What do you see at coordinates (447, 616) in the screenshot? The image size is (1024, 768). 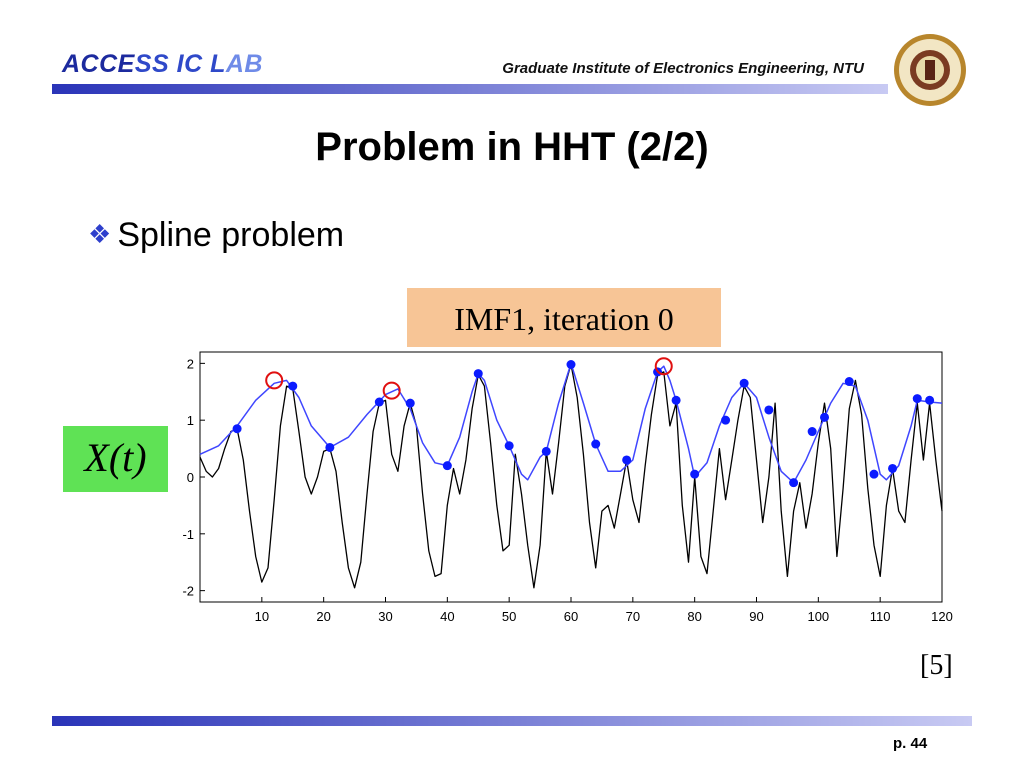 I see `x-tick-label: 40` at bounding box center [447, 616].